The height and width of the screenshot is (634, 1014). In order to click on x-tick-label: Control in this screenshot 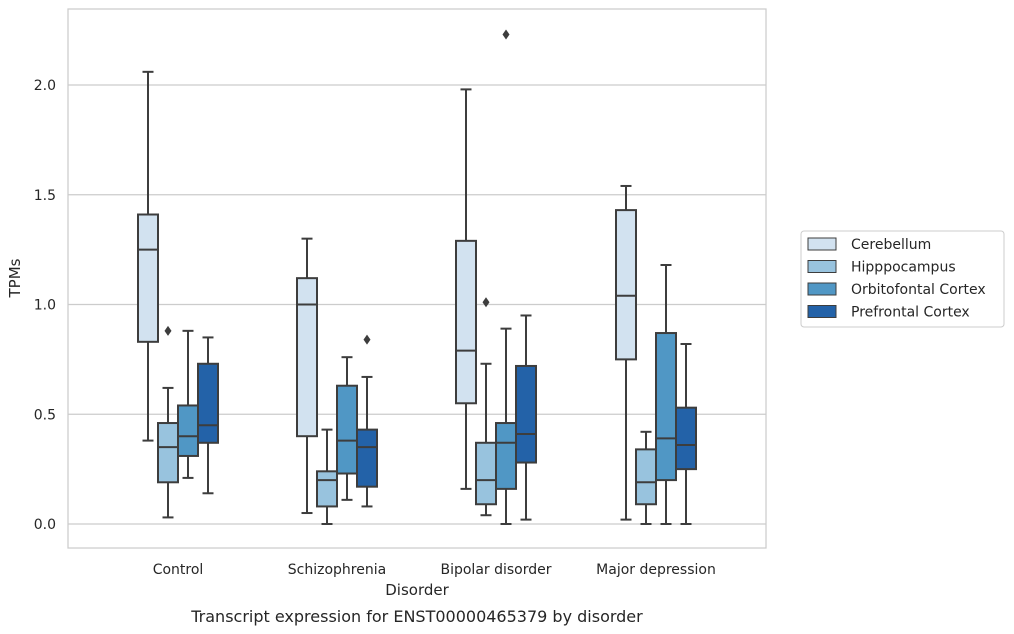, I will do `click(178, 570)`.